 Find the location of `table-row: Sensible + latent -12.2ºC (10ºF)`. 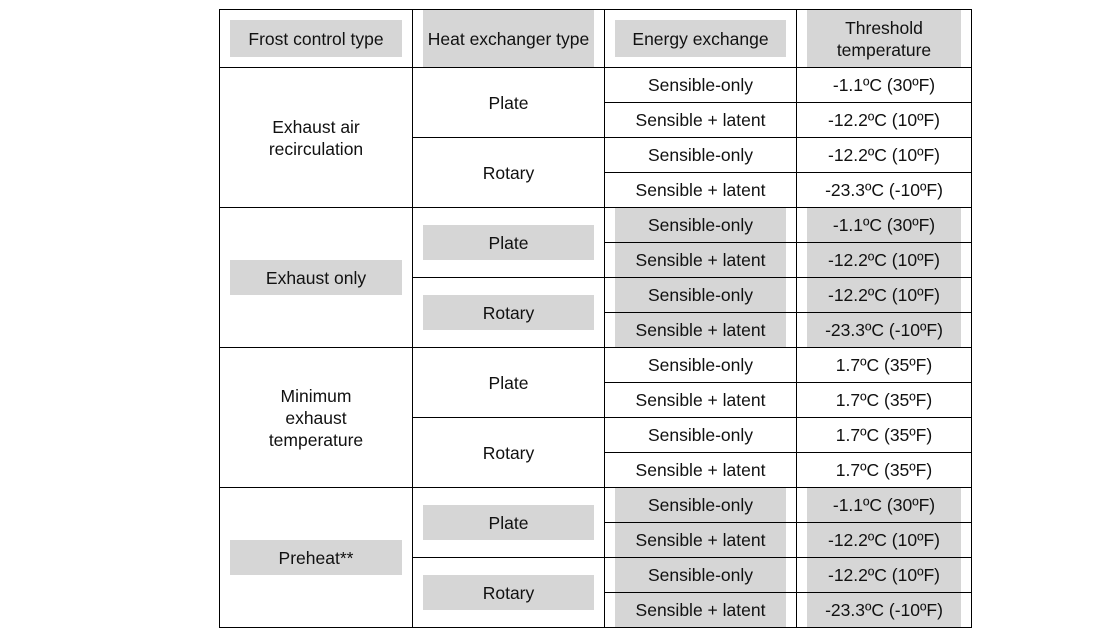

table-row: Sensible + latent -12.2ºC (10ºF) is located at coordinates (596, 120).